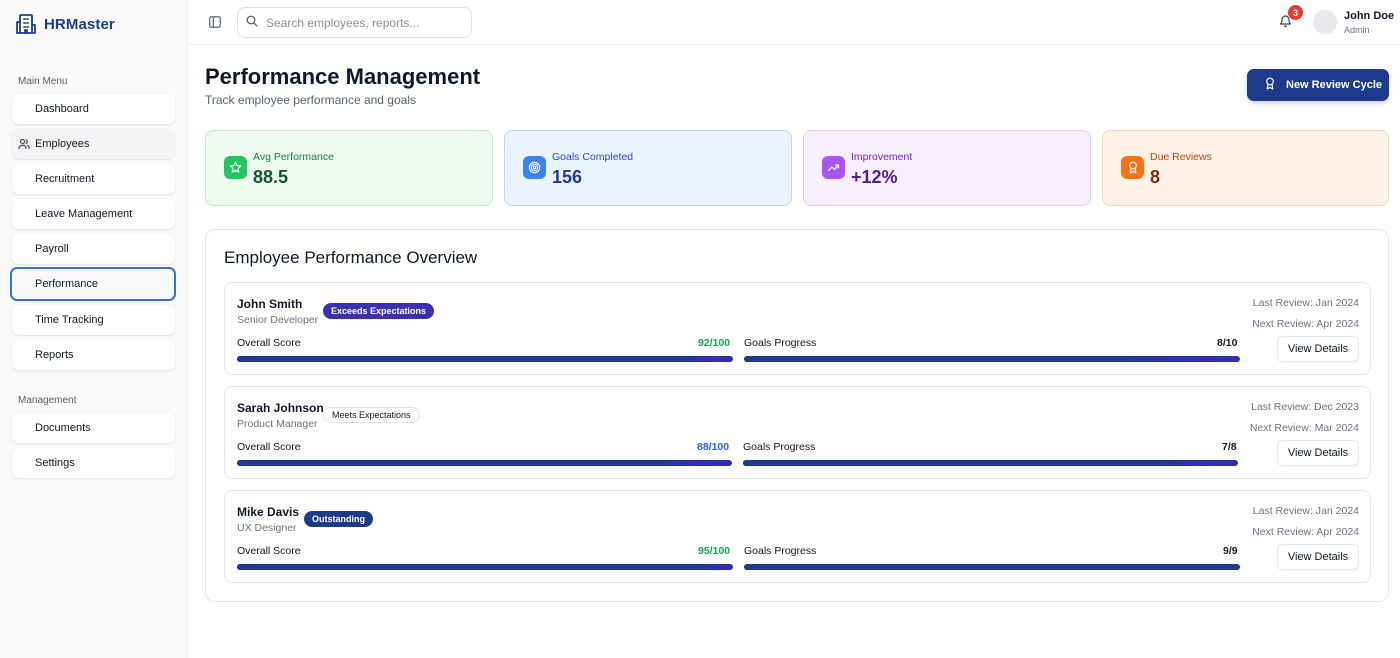 The width and height of the screenshot is (1400, 658). I want to click on employee-name: Mike Davis, so click(268, 512).